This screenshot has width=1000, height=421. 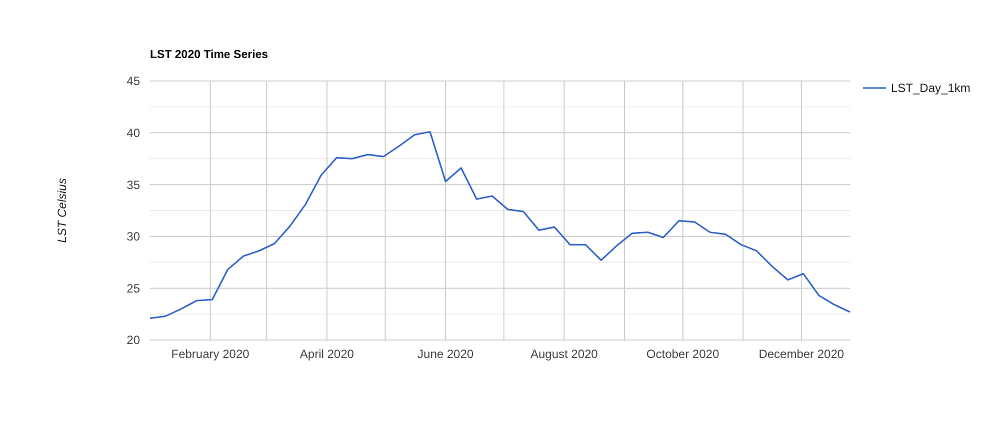 What do you see at coordinates (133, 288) in the screenshot?
I see `y-tick-label: 25` at bounding box center [133, 288].